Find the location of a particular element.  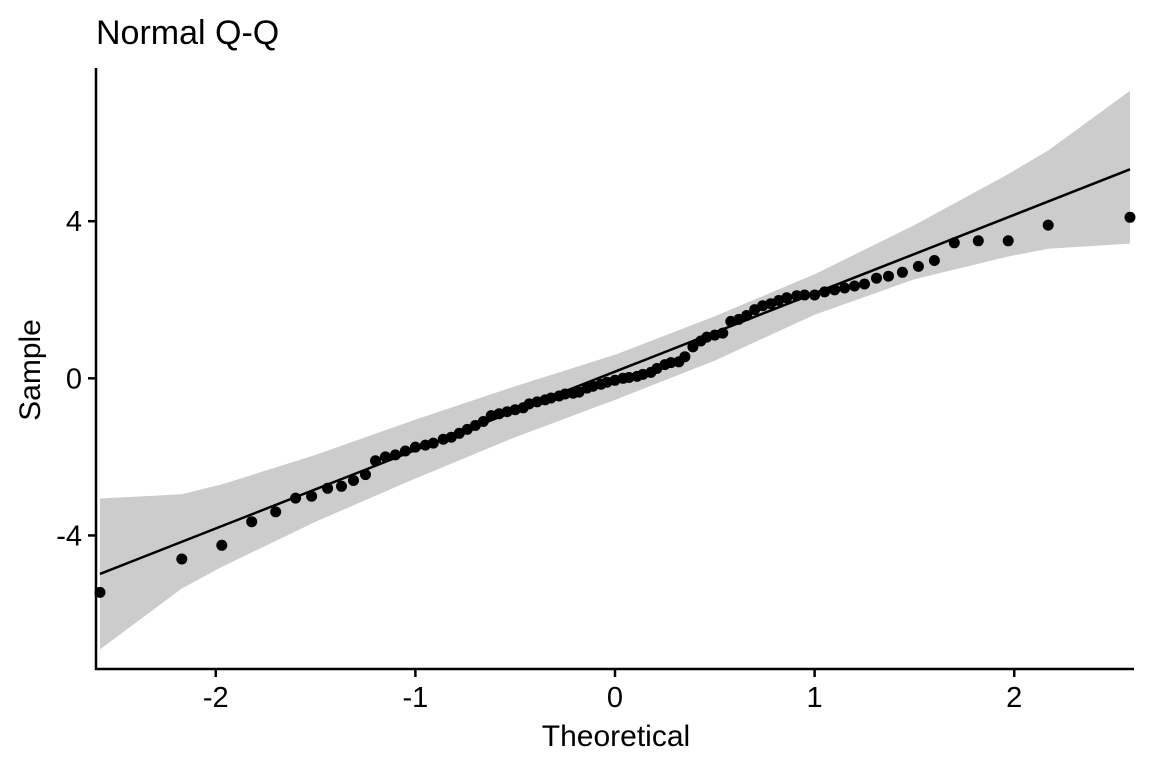

x-tick-label: 1 is located at coordinates (815, 698).